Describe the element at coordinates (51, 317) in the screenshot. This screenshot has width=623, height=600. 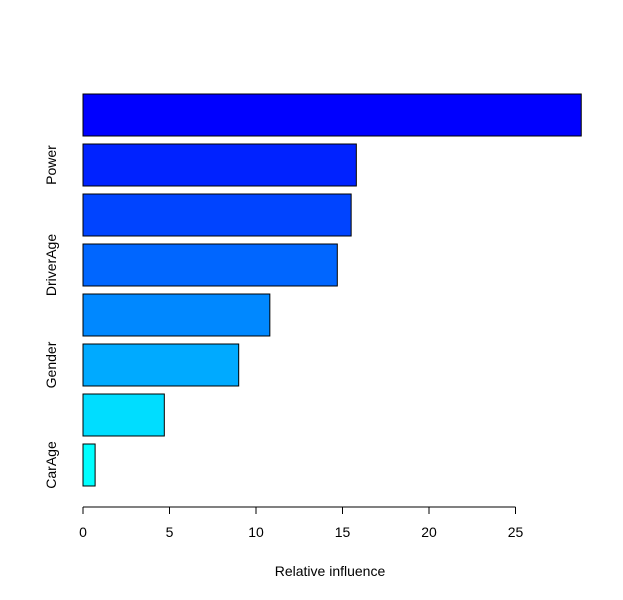
I see `y-tick-labels: Power DriverAge Gender CarAge` at that location.